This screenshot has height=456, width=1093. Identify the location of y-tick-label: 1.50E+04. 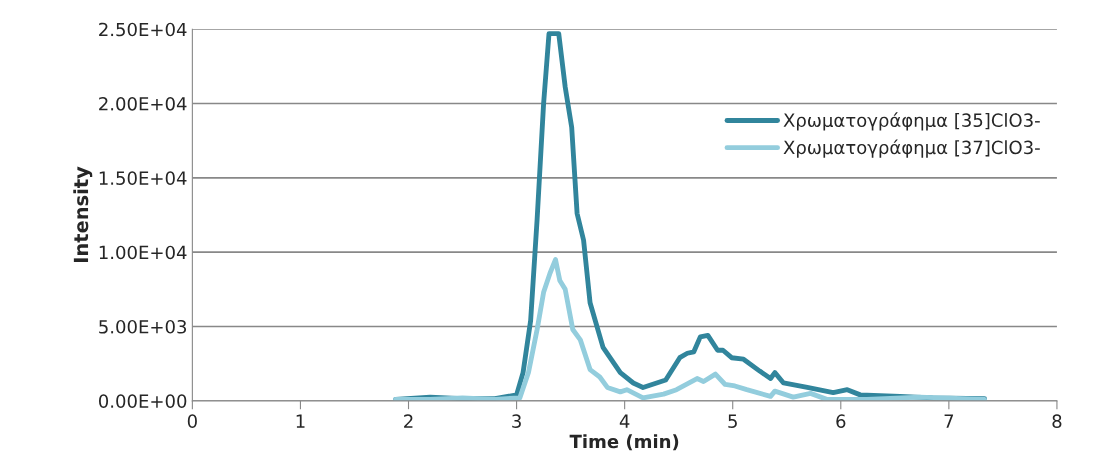
(143, 178).